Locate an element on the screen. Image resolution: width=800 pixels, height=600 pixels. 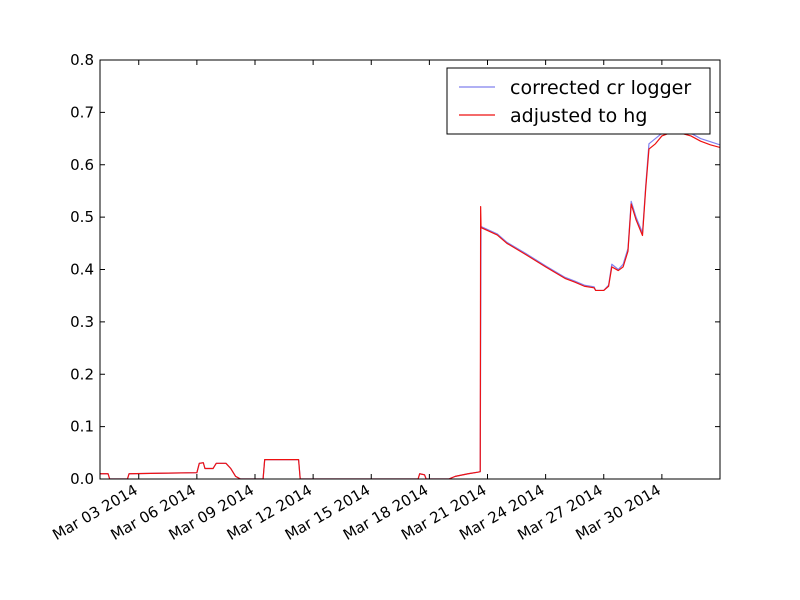
y-tick-label: 0.5 is located at coordinates (82, 217).